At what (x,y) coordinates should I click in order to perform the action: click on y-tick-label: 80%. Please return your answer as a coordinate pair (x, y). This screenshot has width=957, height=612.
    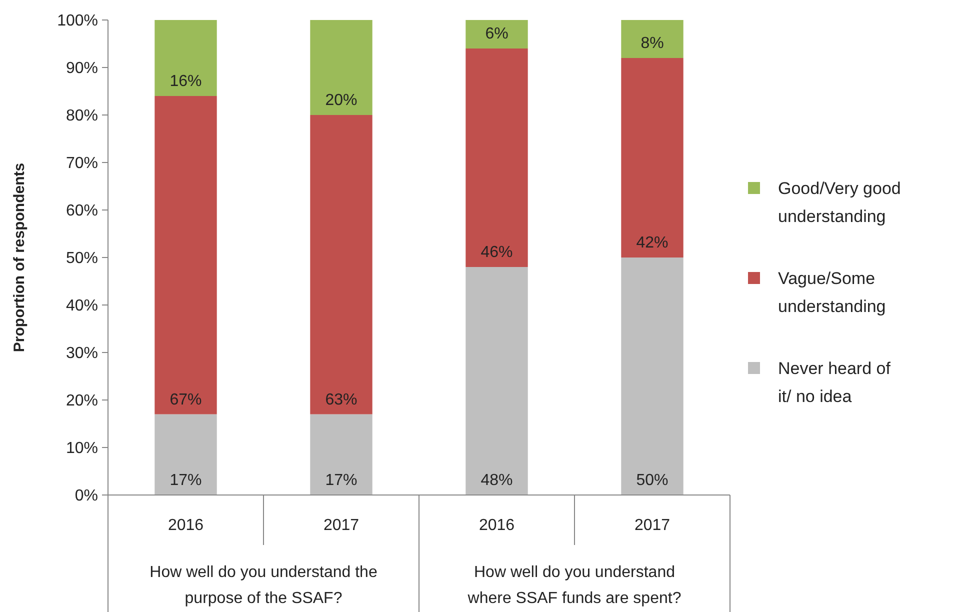
    Looking at the image, I should click on (82, 116).